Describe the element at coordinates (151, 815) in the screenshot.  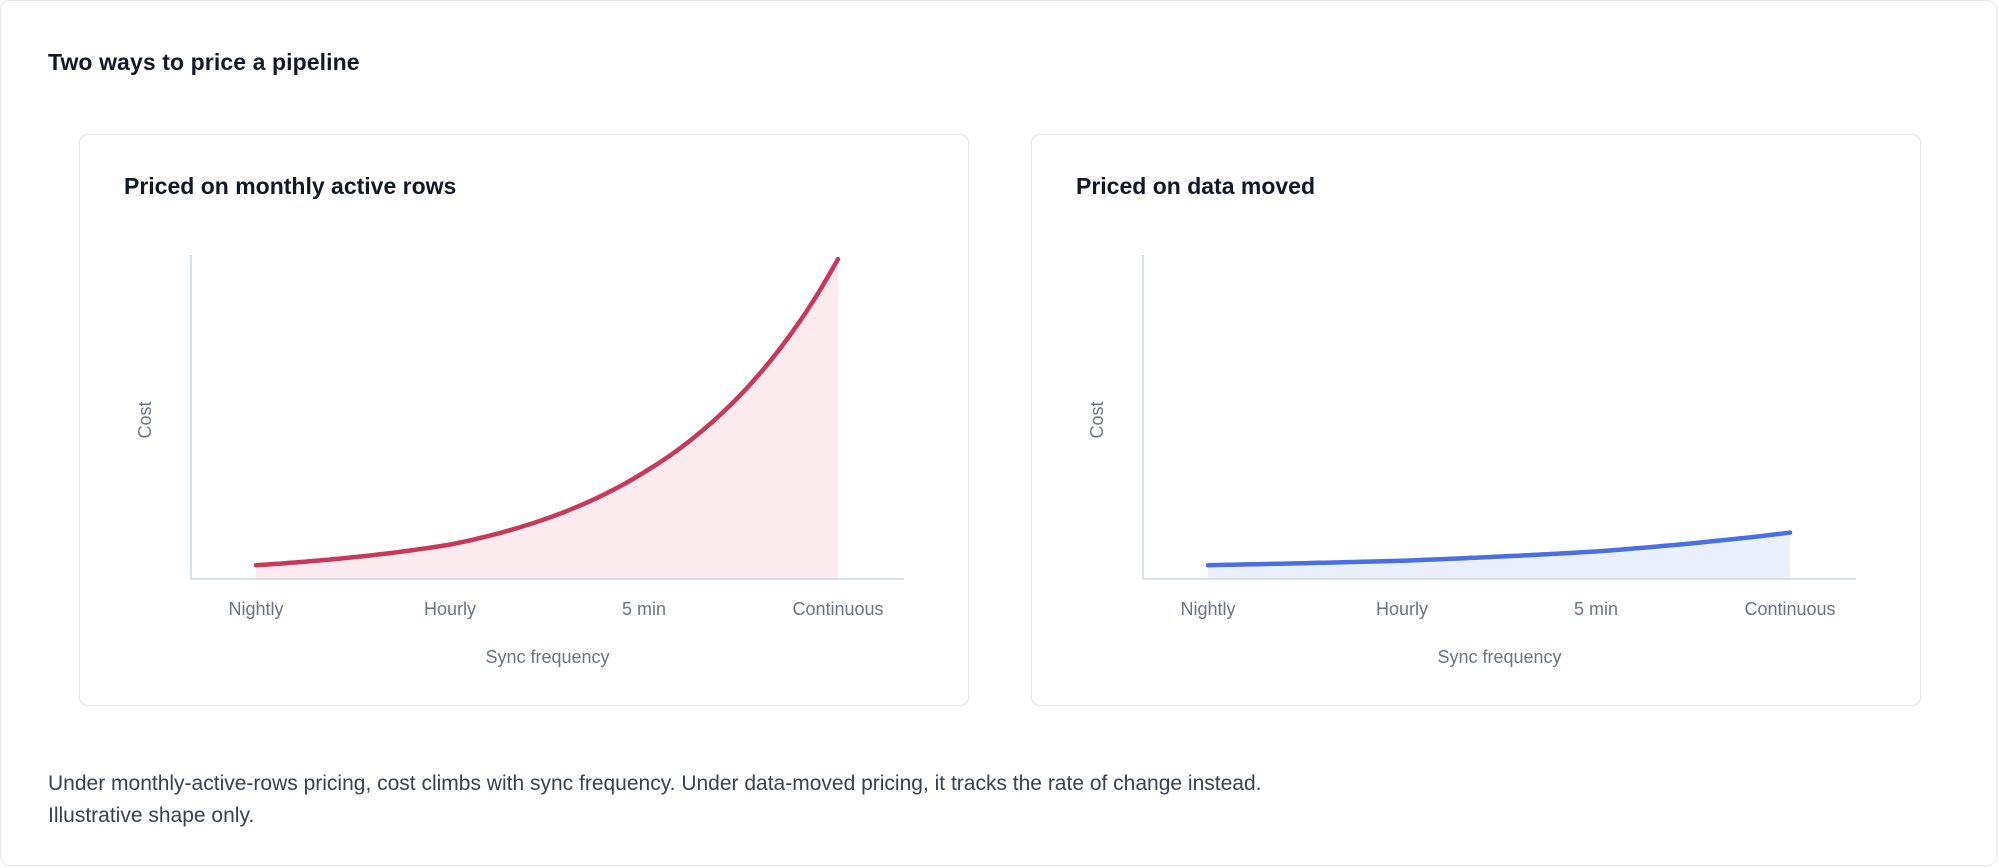
I see `caption-line-2: Illustrative shape only.` at that location.